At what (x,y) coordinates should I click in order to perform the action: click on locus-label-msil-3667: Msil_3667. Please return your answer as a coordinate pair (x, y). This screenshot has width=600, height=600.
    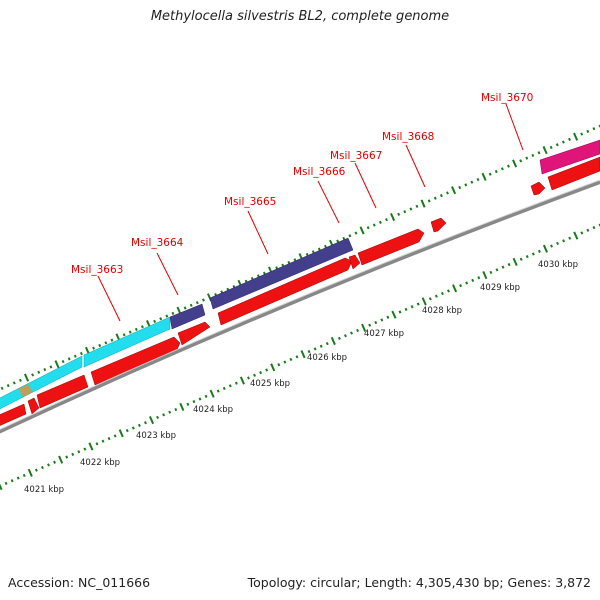
    Looking at the image, I should click on (356, 156).